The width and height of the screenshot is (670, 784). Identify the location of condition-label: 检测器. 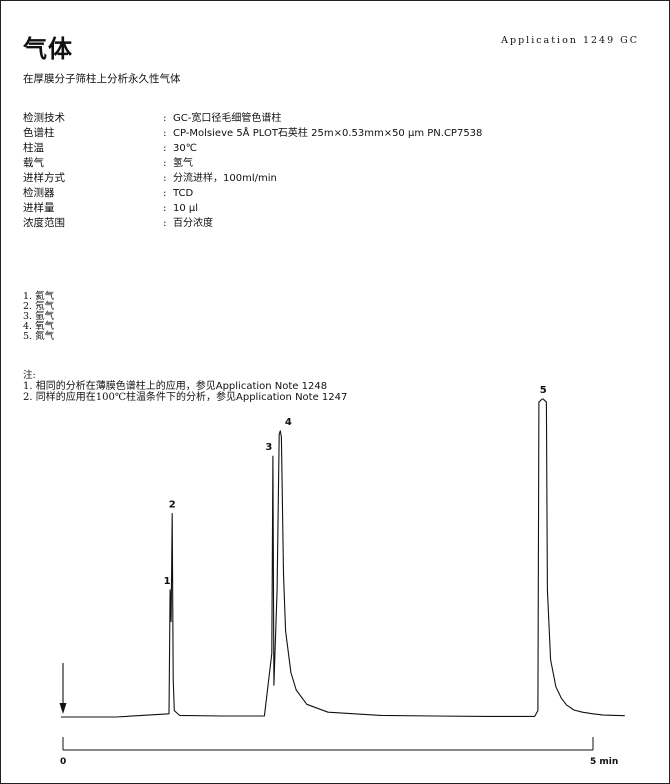
(39, 193).